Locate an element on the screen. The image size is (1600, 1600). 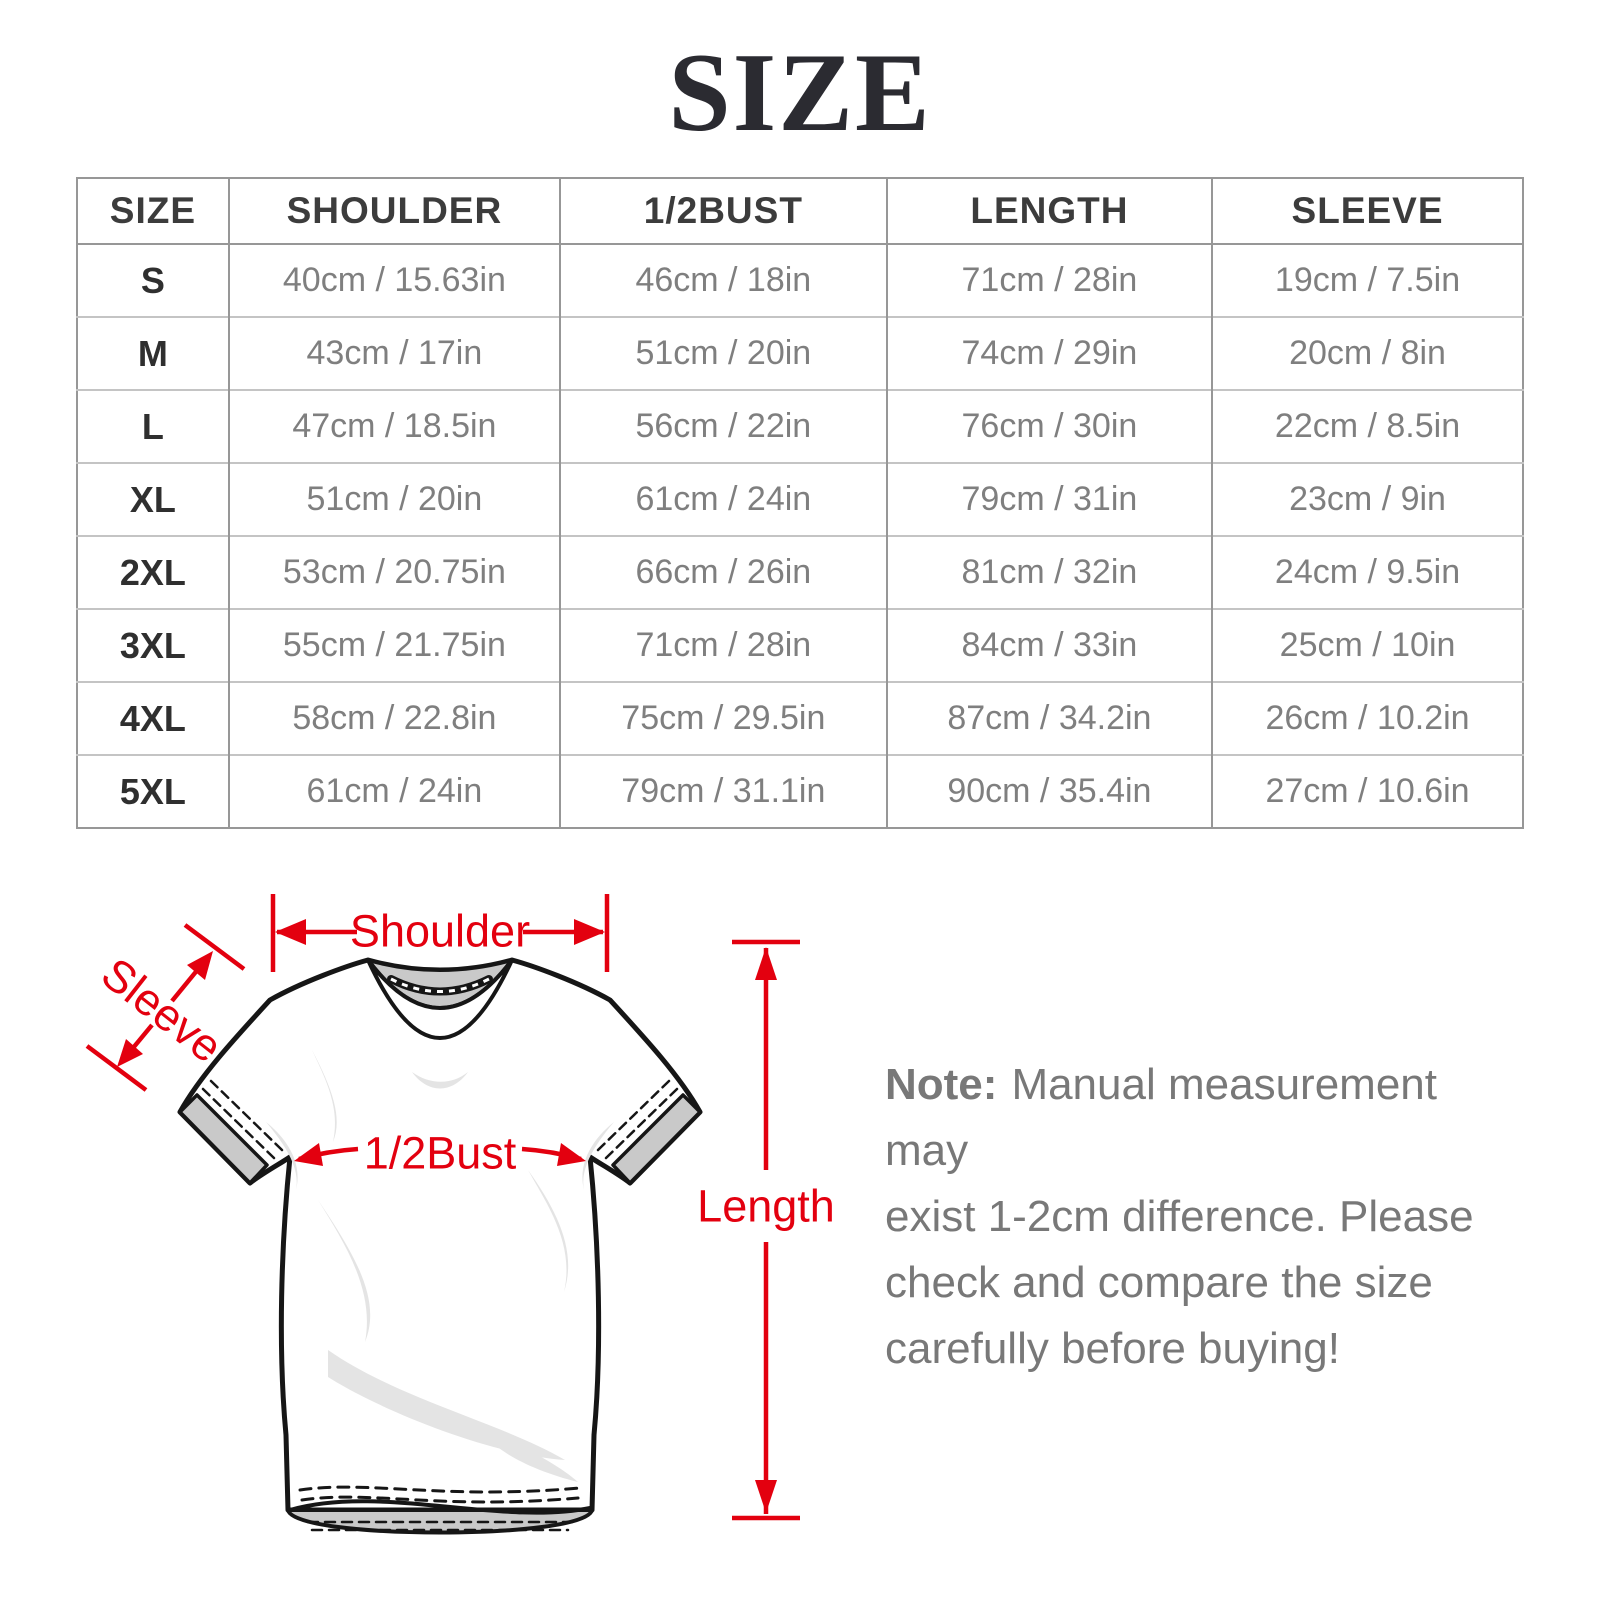
value-cell: 66cm / 26in is located at coordinates (722, 572).